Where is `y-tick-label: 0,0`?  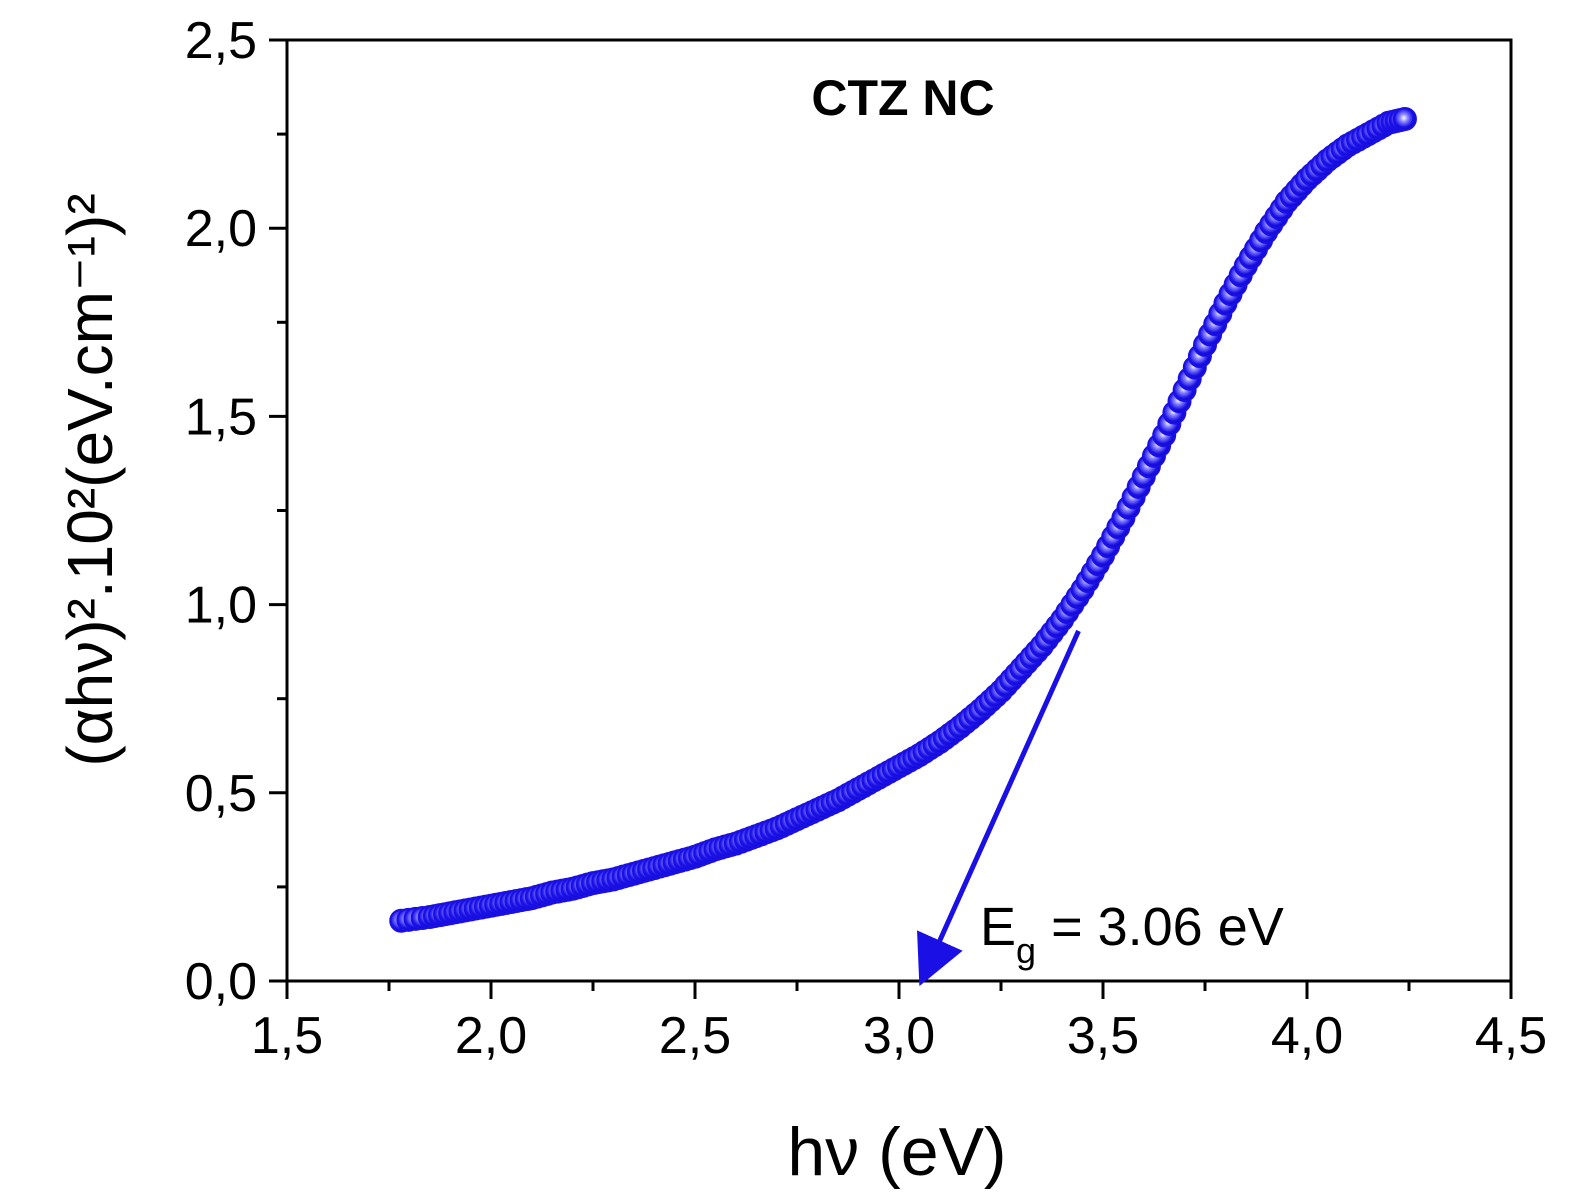
y-tick-label: 0,0 is located at coordinates (221, 982).